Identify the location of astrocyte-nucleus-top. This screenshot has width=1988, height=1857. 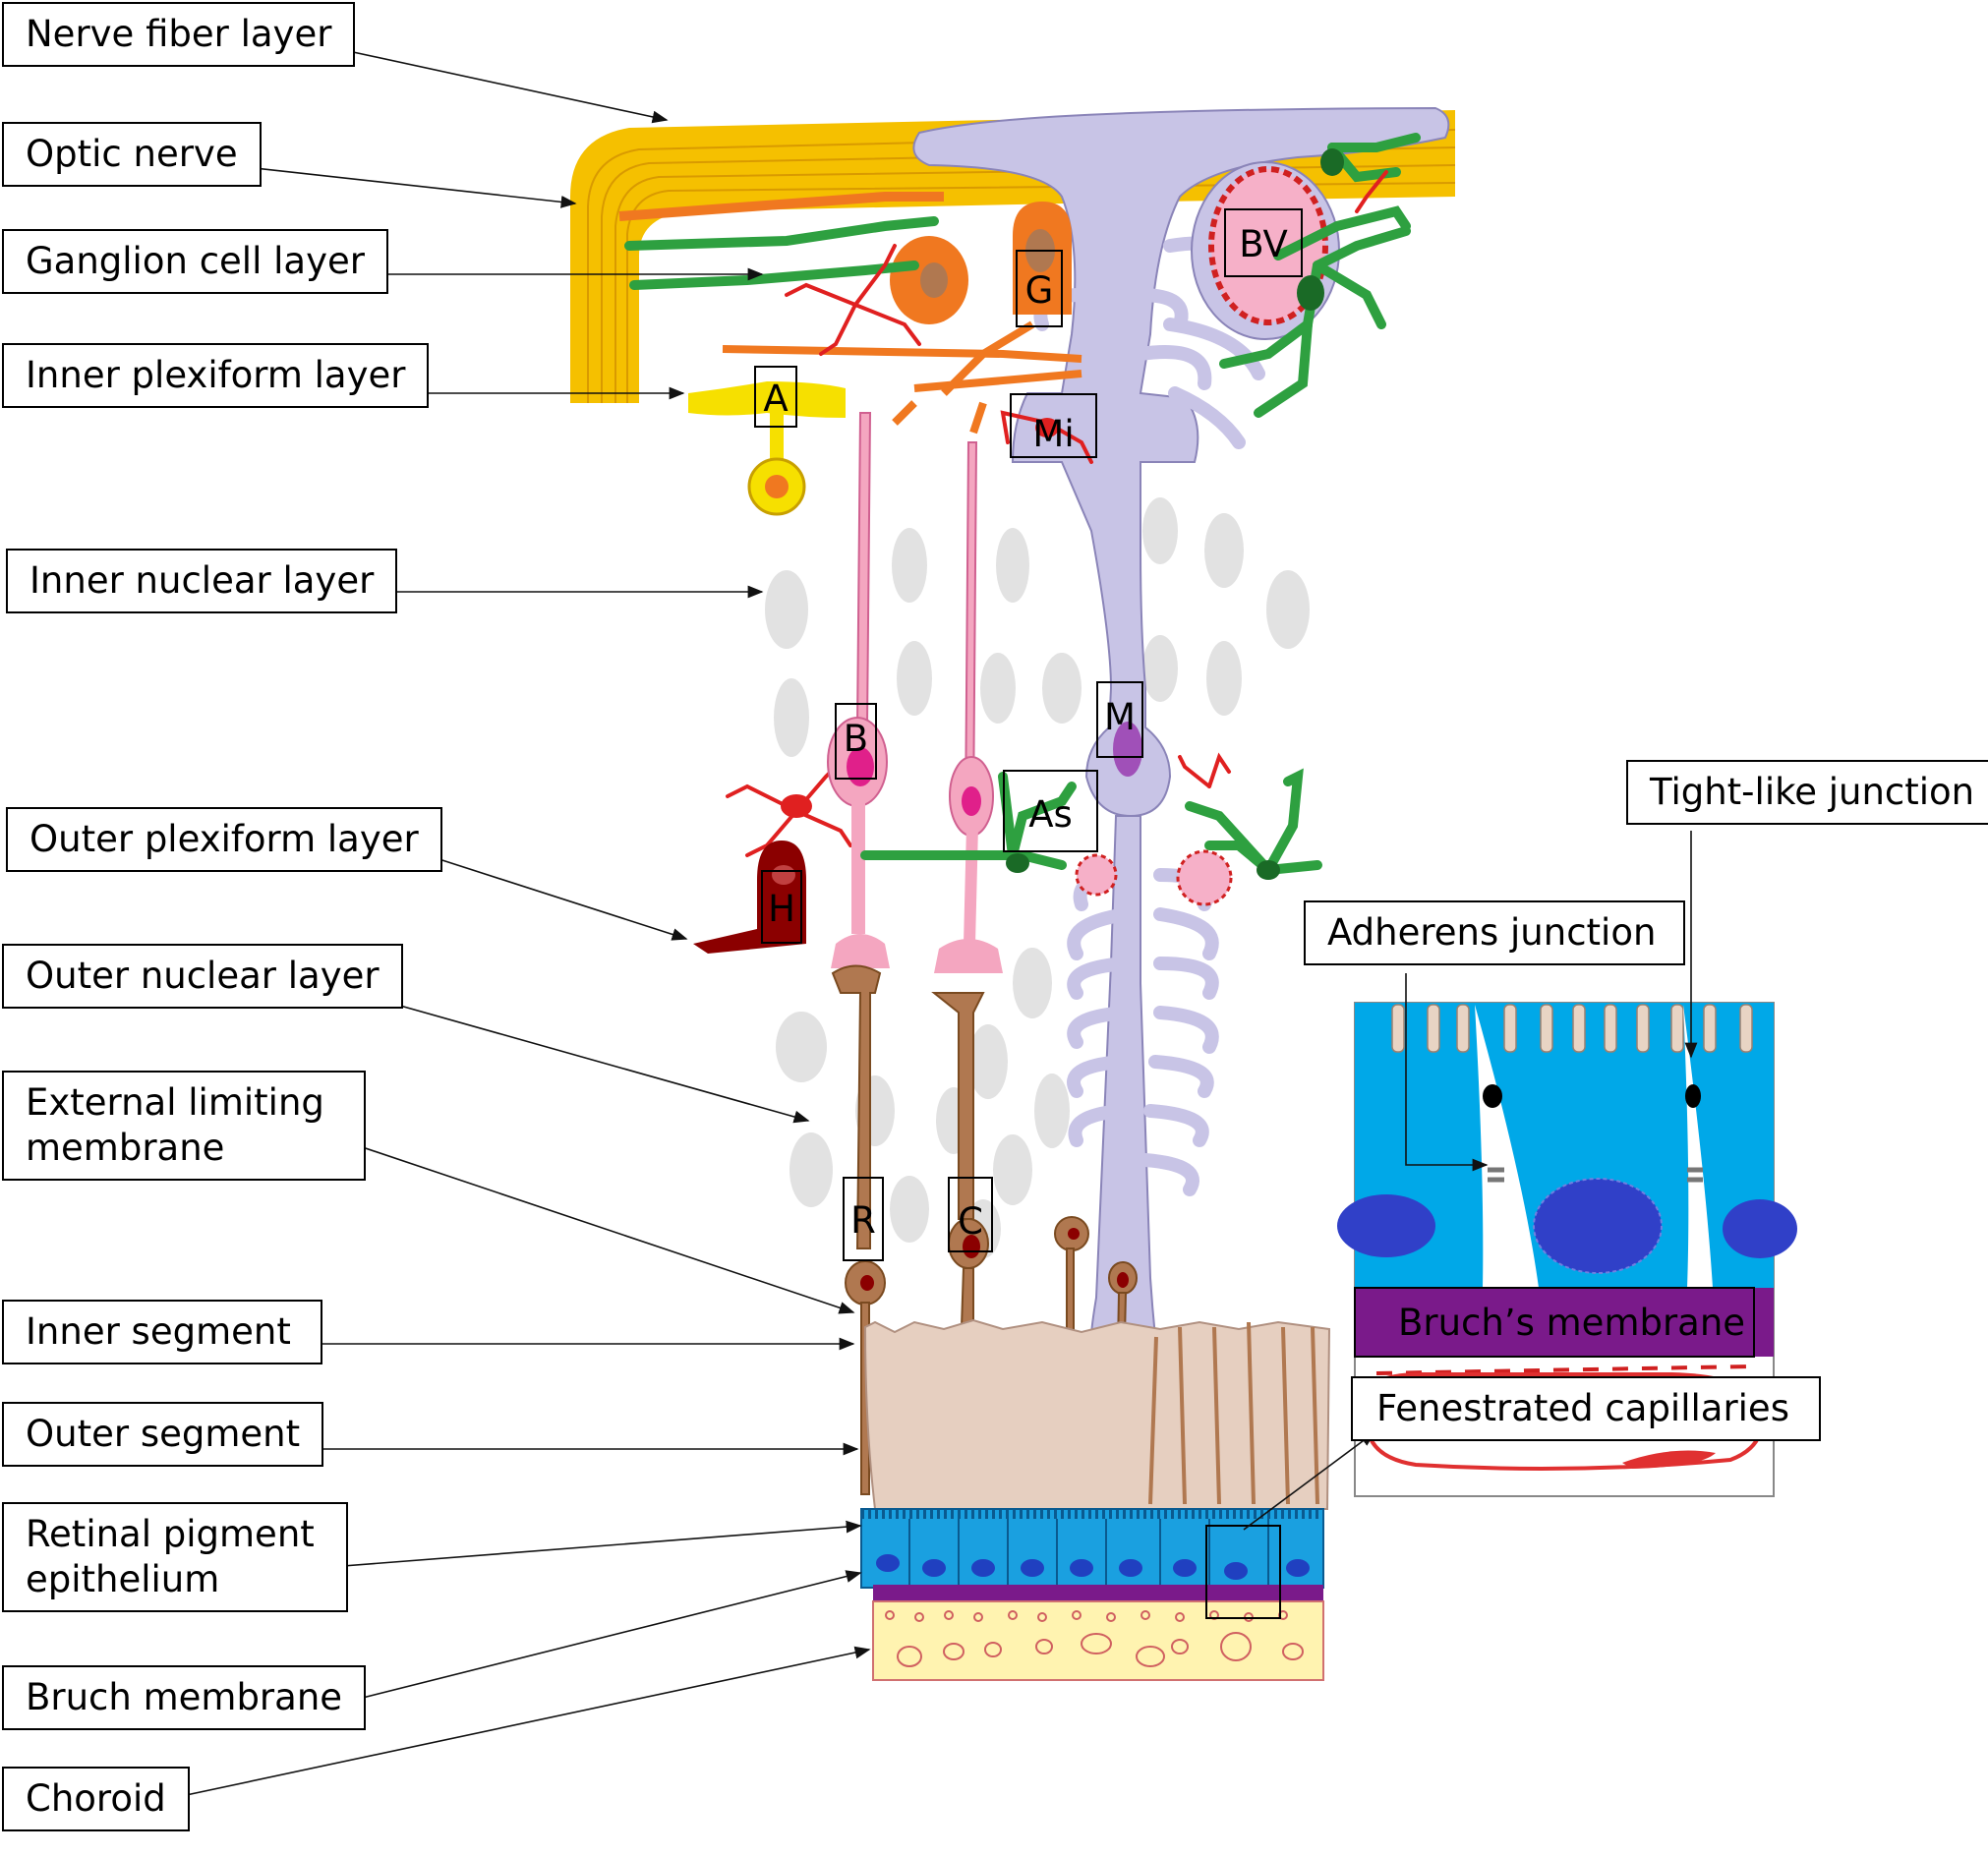
(1310, 293).